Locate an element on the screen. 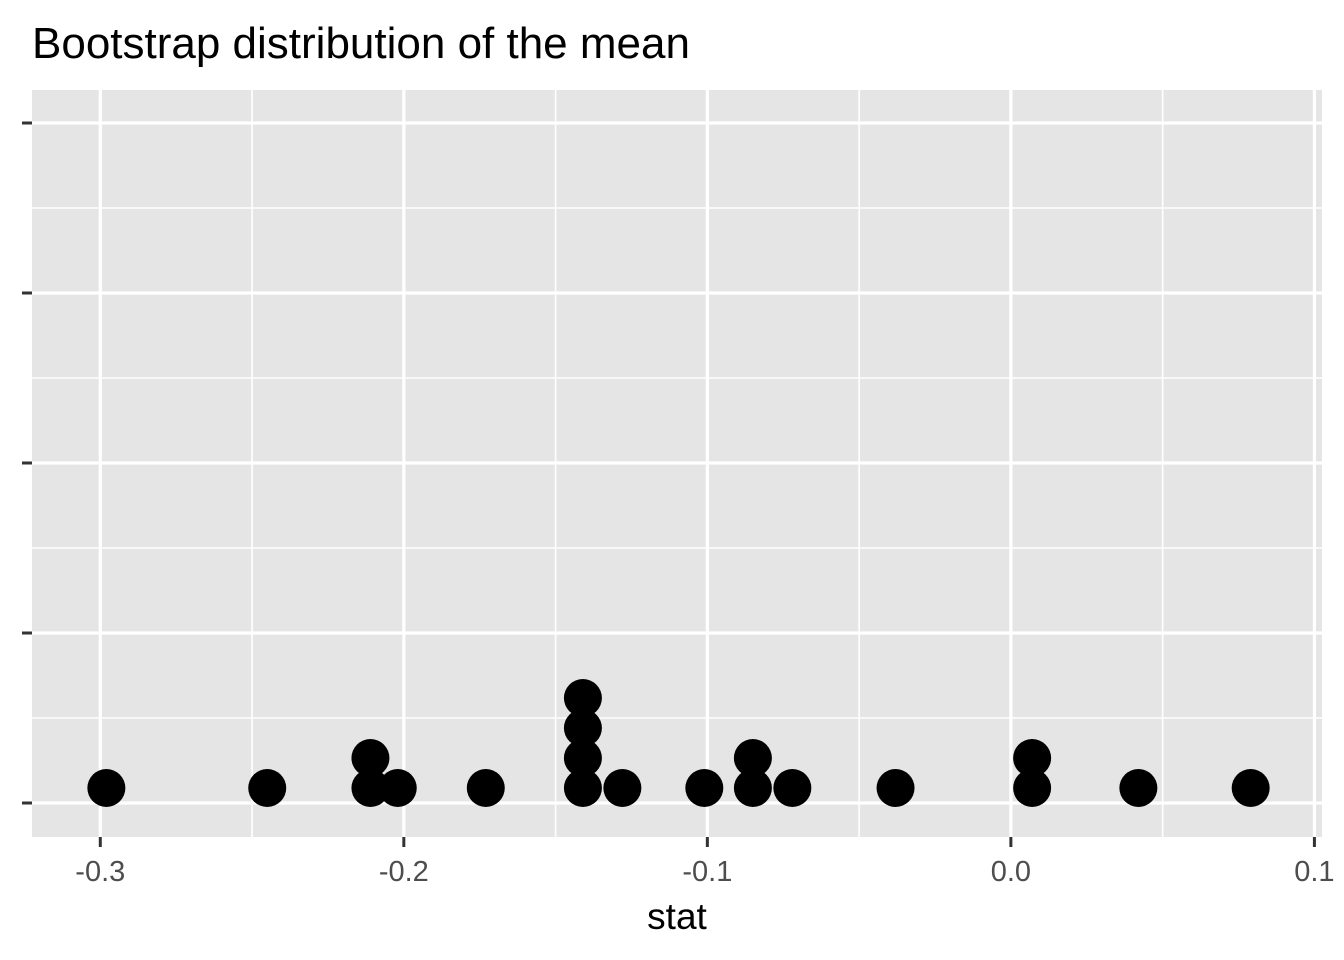 Image resolution: width=1344 pixels, height=960 pixels. x-axis-ticks is located at coordinates (707, 842).